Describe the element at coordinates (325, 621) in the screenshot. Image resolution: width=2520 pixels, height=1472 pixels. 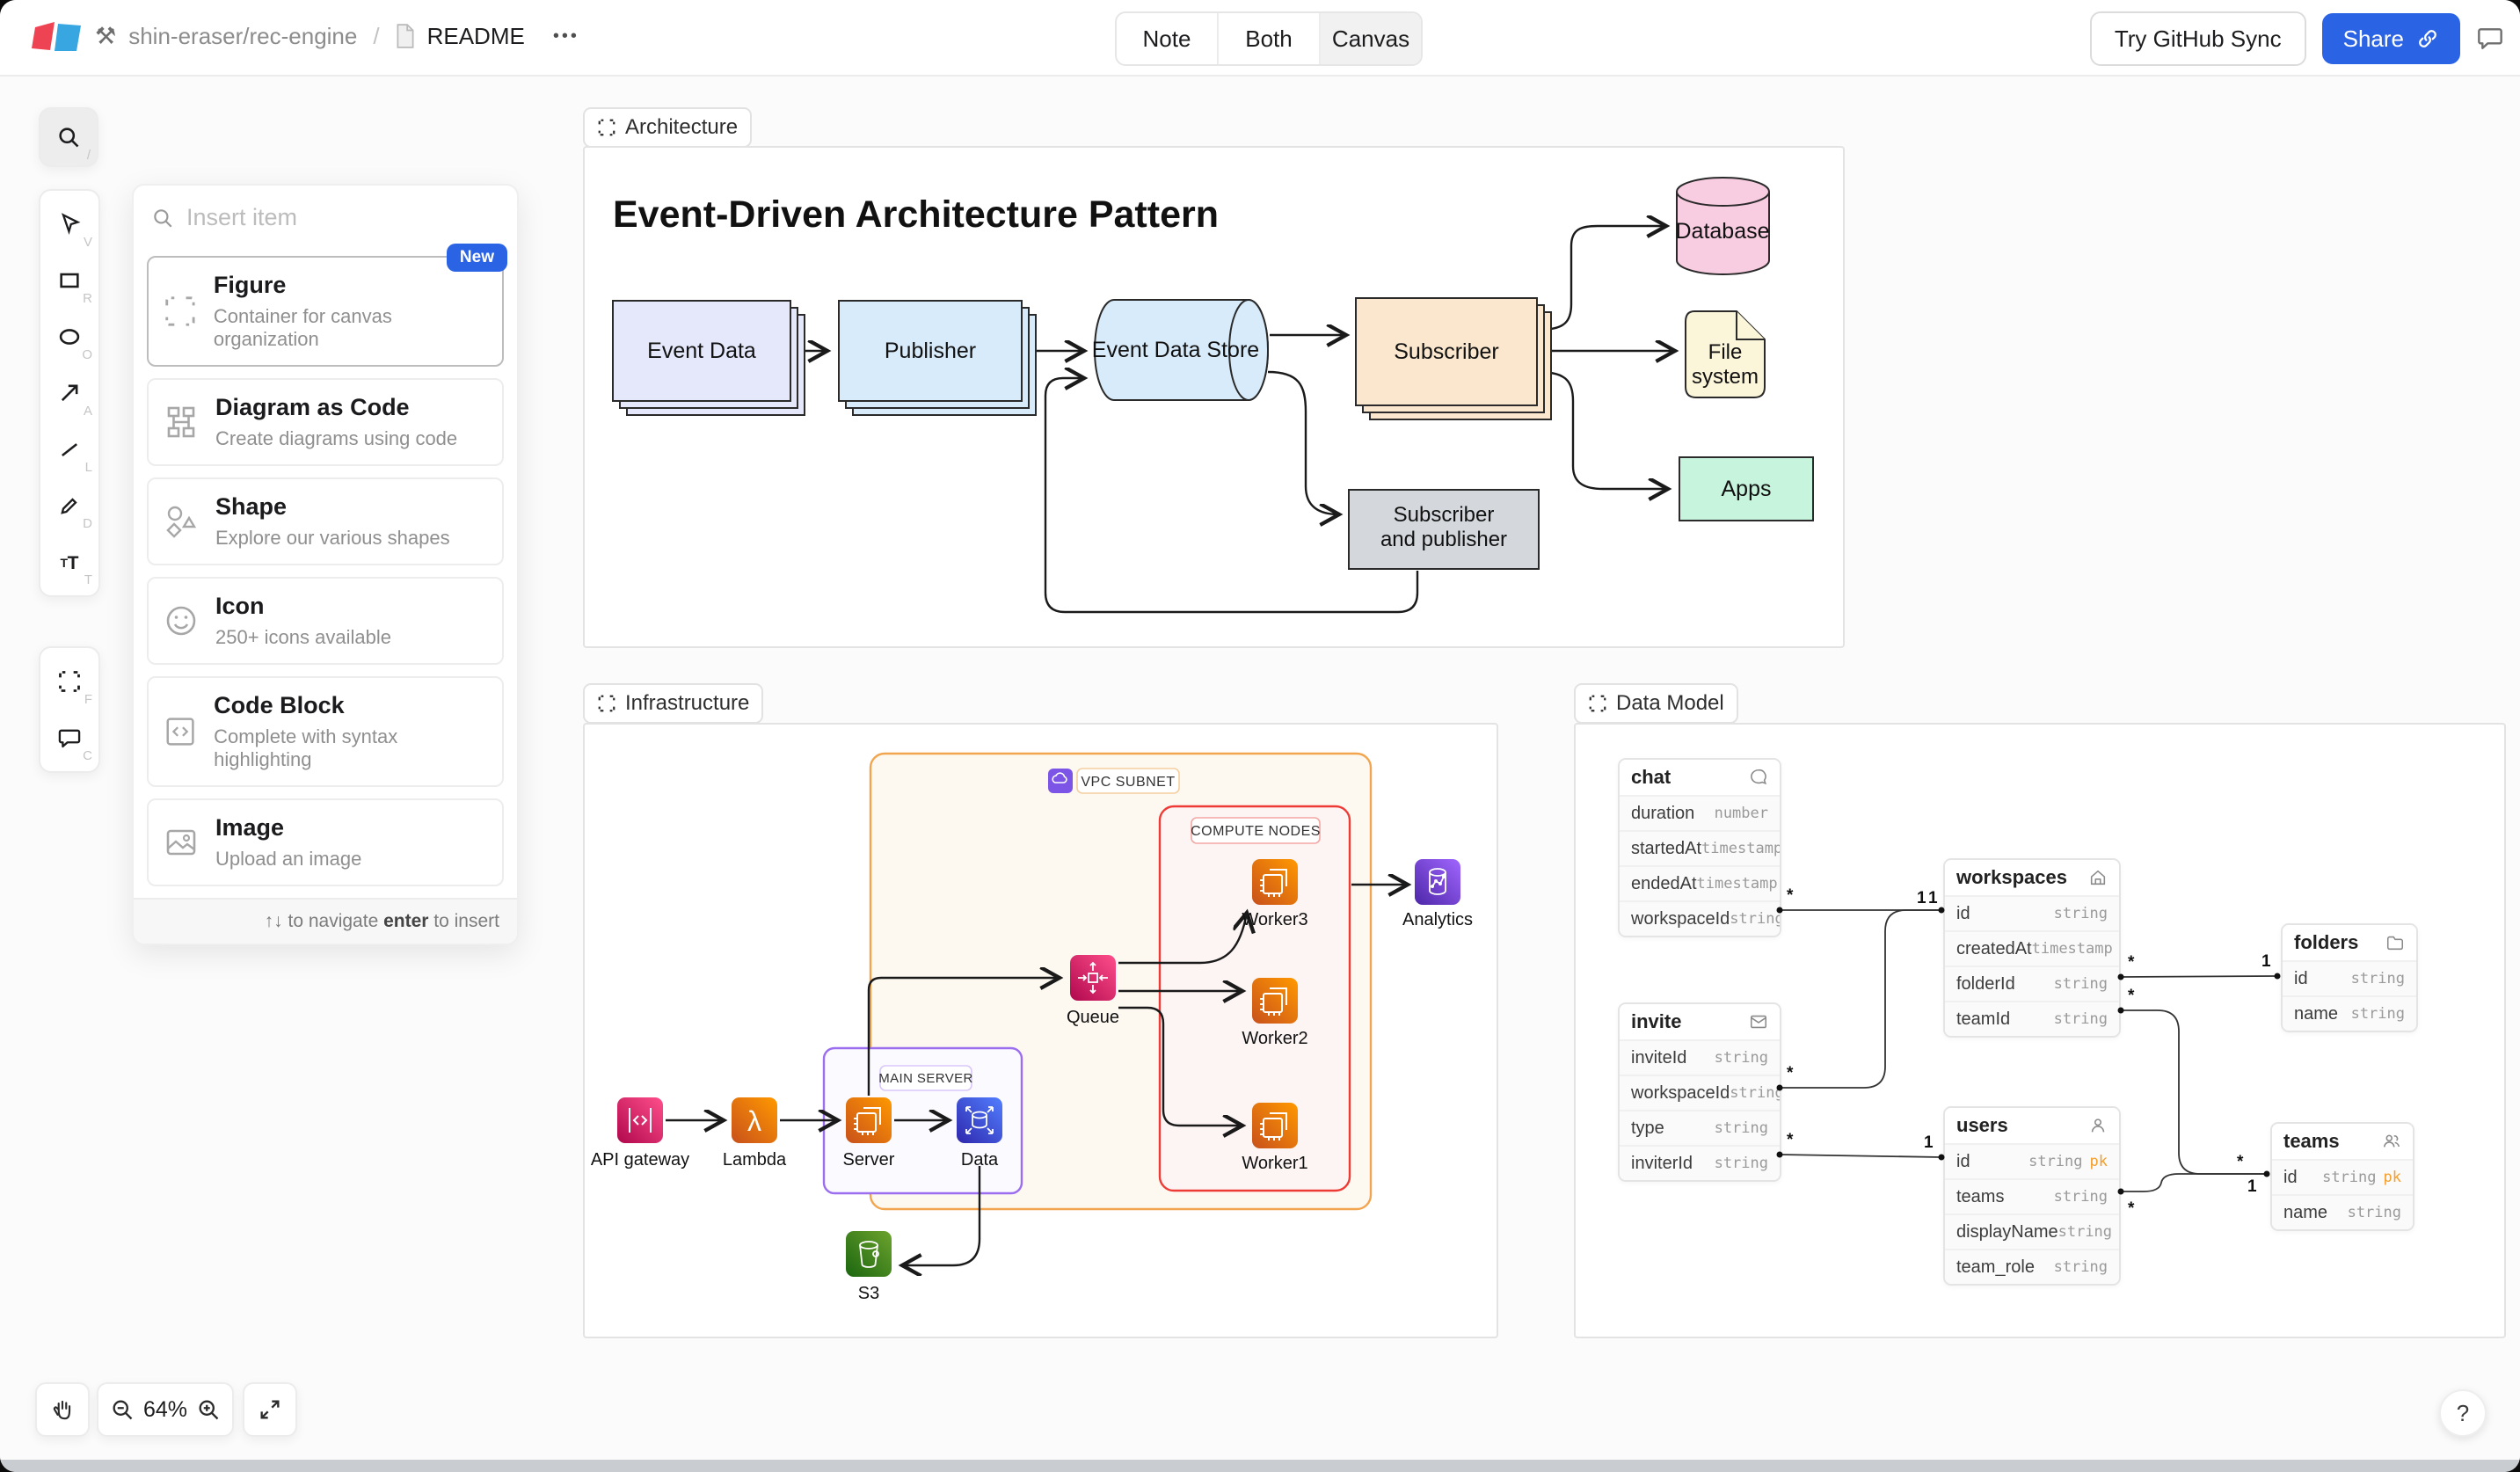
I see `insert-item-icon: Icon 250+ icons available` at that location.